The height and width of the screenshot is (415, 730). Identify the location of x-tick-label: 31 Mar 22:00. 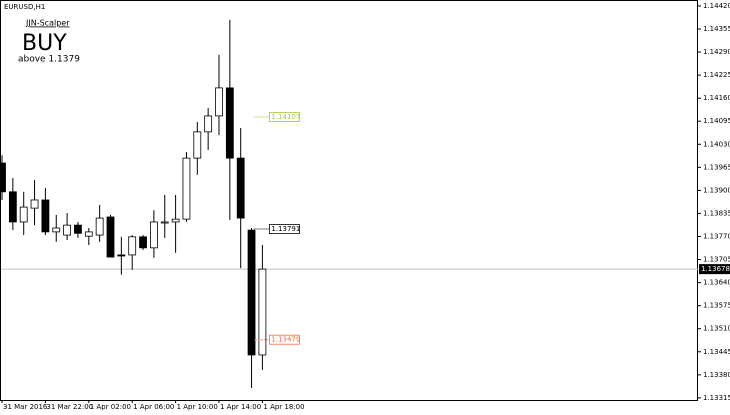
(69, 407).